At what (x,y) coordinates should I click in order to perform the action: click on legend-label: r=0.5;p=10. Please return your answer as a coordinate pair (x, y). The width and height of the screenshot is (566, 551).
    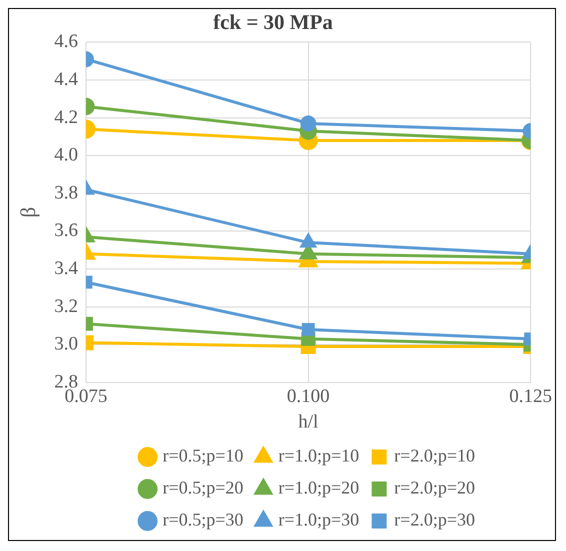
    Looking at the image, I should click on (203, 456).